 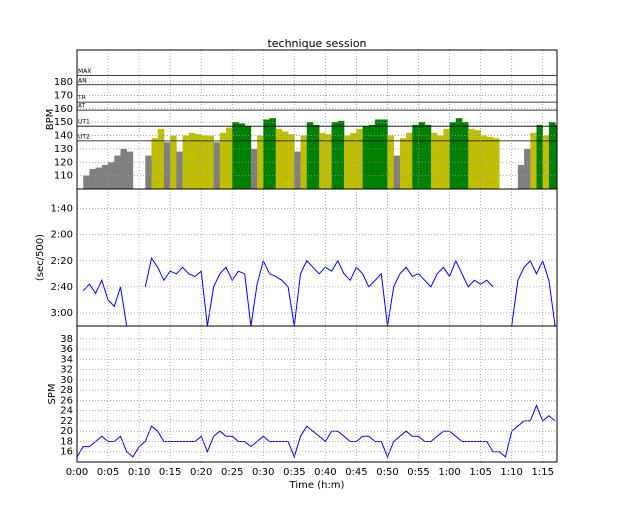 I want to click on zone-label: MAX, so click(x=84, y=71).